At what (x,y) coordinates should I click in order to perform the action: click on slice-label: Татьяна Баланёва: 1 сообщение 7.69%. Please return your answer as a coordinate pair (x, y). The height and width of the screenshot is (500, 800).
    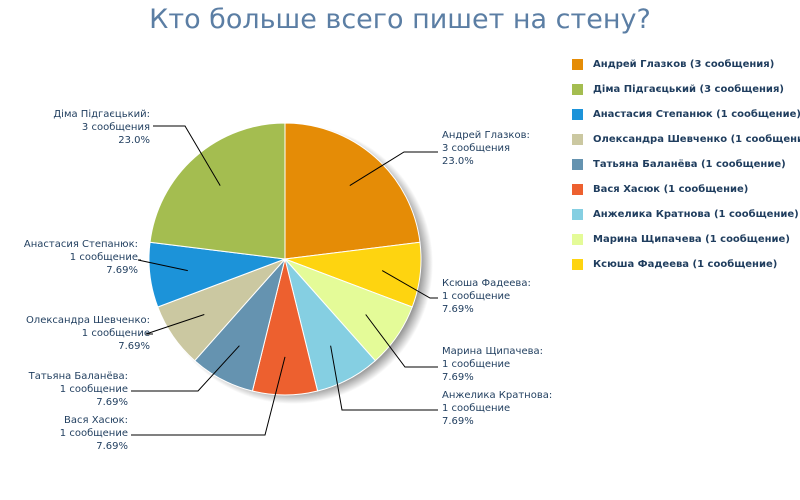
    Looking at the image, I should click on (78, 389).